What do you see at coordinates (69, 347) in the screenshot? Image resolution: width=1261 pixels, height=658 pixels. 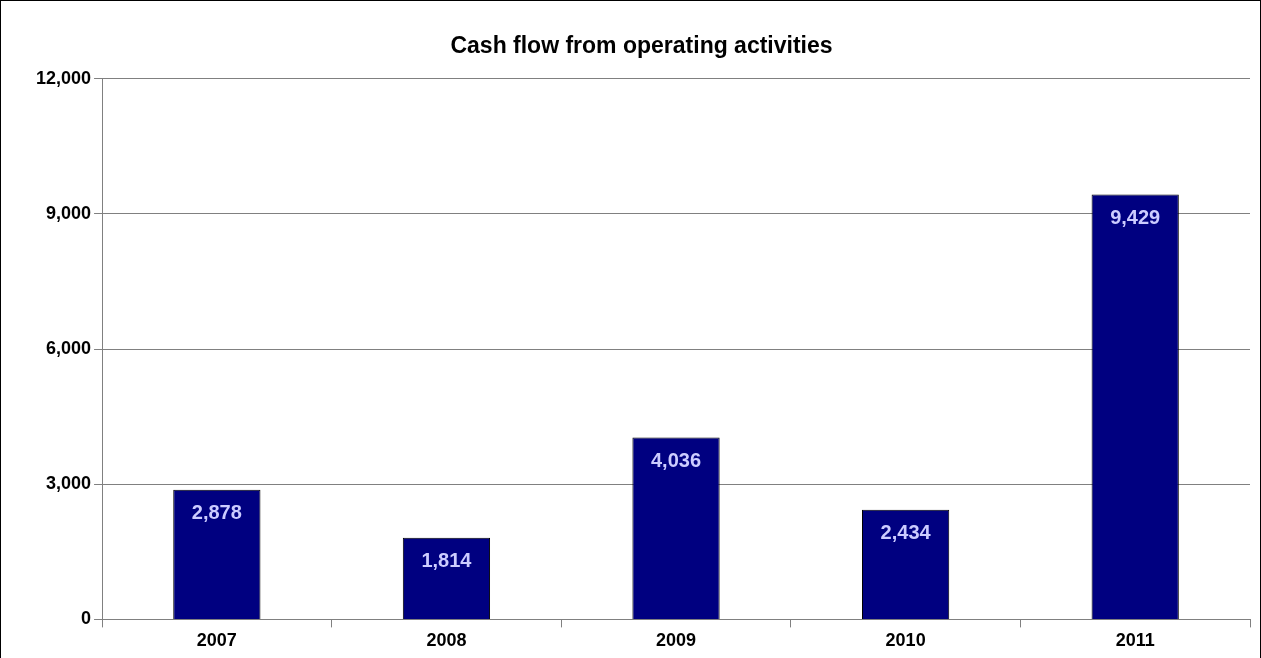 I see `y-tick-label: 6,000` at bounding box center [69, 347].